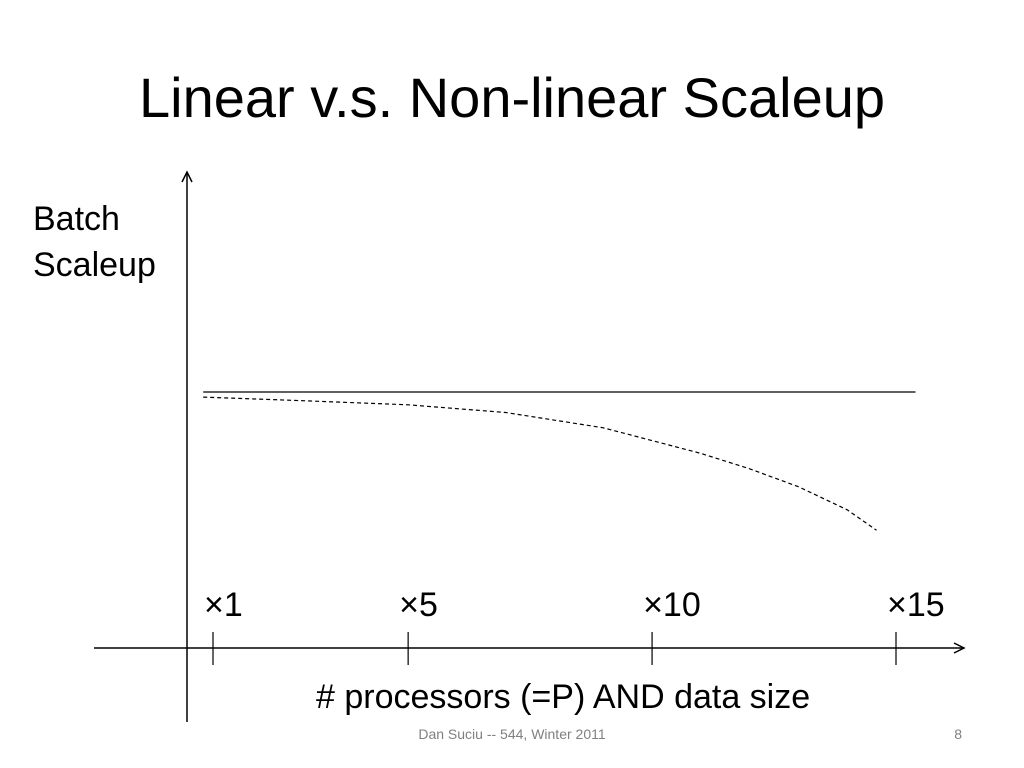  What do you see at coordinates (512, 97) in the screenshot?
I see `slide-title: Linear v.s. Non-linear Scaleup` at bounding box center [512, 97].